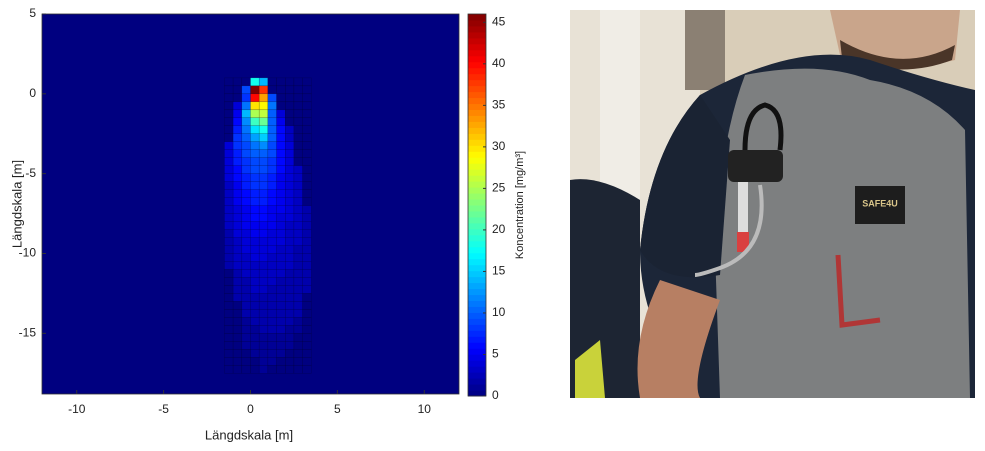 The image size is (985, 451). I want to click on badge-label: SAFE4U, so click(880, 203).